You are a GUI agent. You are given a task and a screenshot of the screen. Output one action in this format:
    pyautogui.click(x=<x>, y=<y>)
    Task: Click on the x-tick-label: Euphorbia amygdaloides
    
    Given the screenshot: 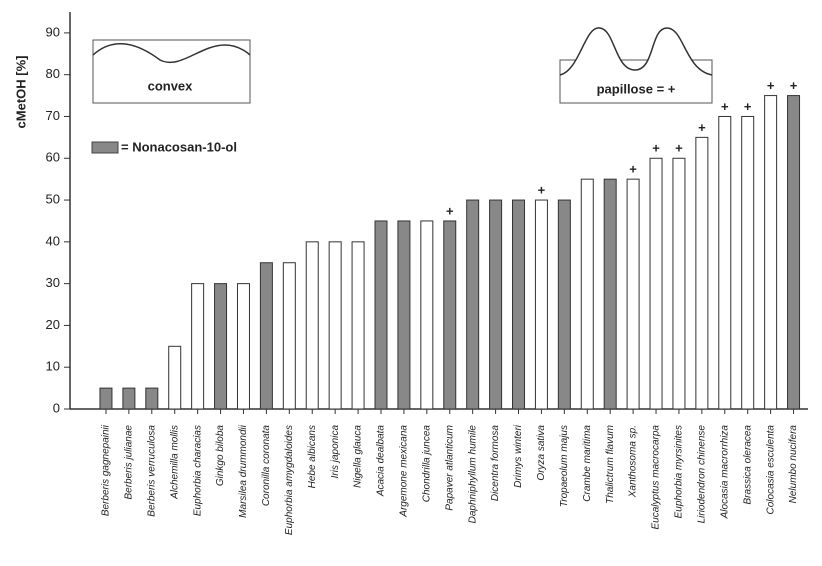 What is the action you would take?
    pyautogui.click(x=289, y=480)
    